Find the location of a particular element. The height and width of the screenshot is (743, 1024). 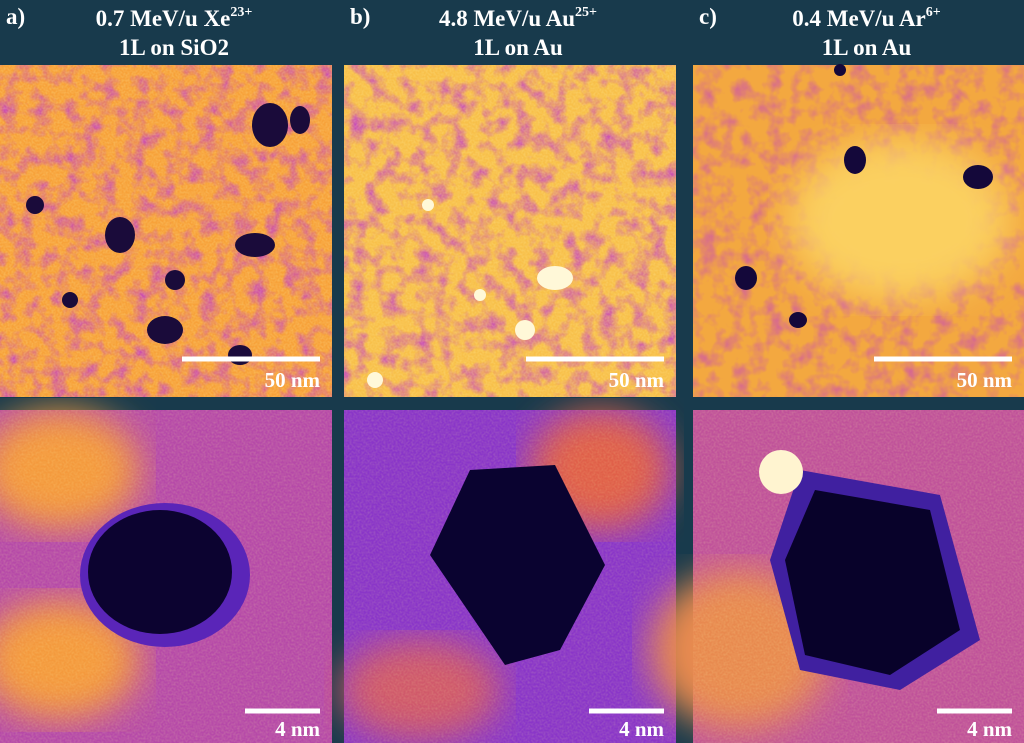

image-b-top is located at coordinates (510, 231).